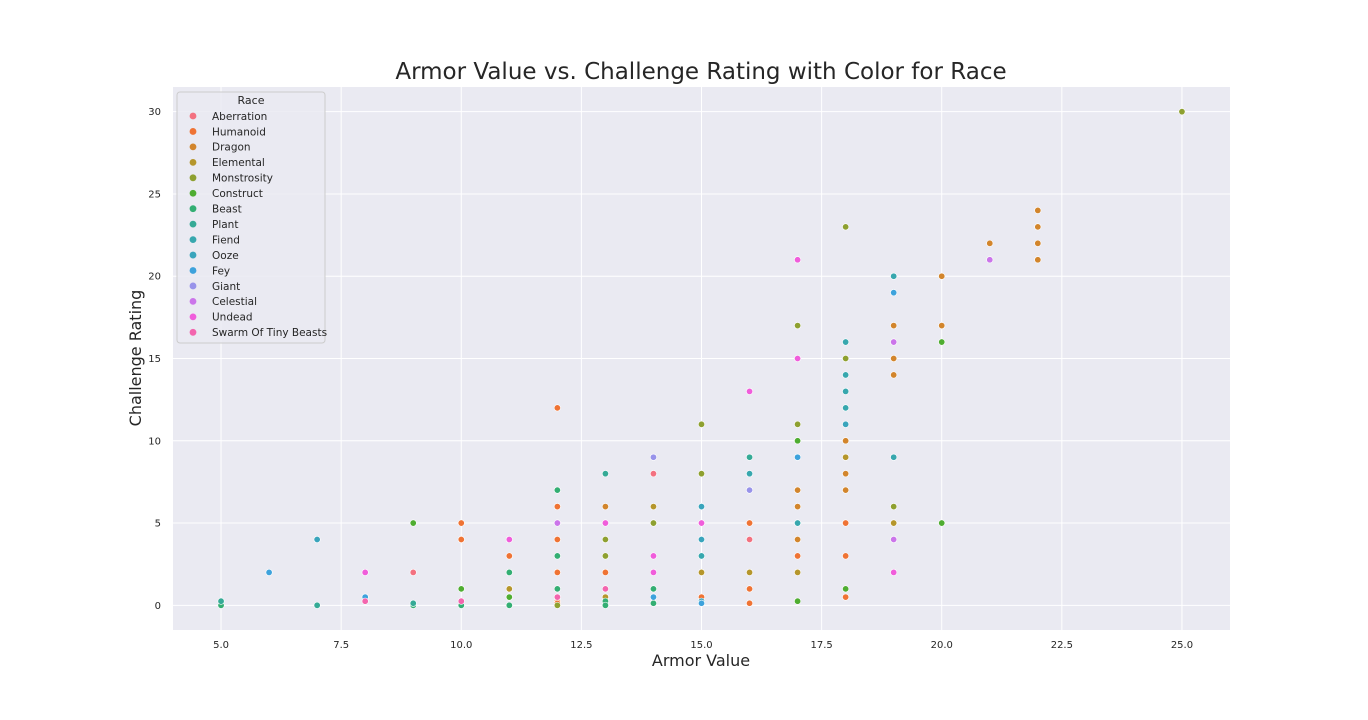  Describe the element at coordinates (225, 225) in the screenshot. I see `legend-label: Plant` at that location.